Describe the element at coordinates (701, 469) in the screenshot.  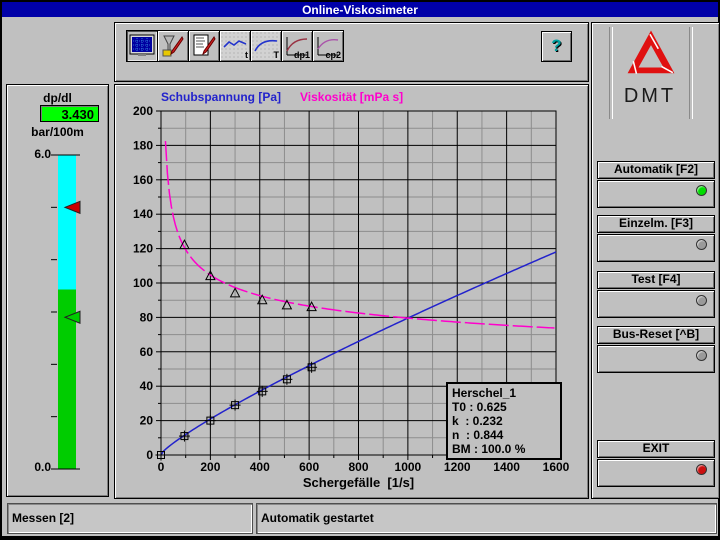
I see `exit-led` at that location.